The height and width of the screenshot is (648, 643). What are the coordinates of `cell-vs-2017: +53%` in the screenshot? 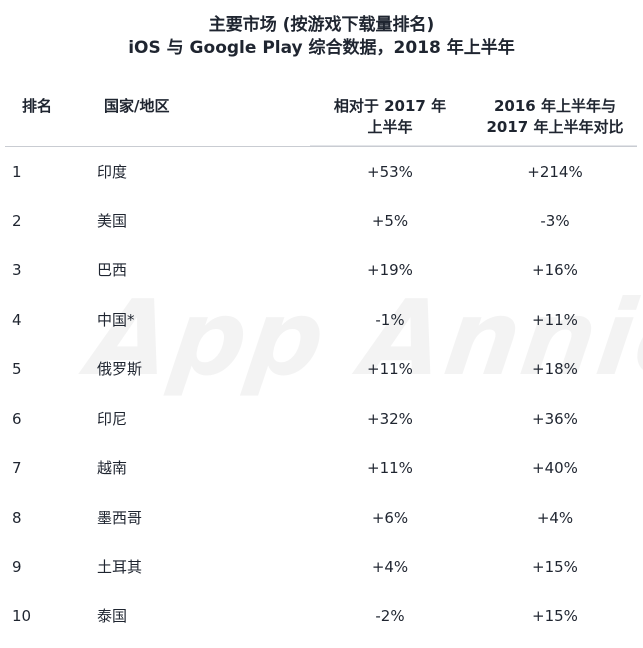 It's located at (390, 172).